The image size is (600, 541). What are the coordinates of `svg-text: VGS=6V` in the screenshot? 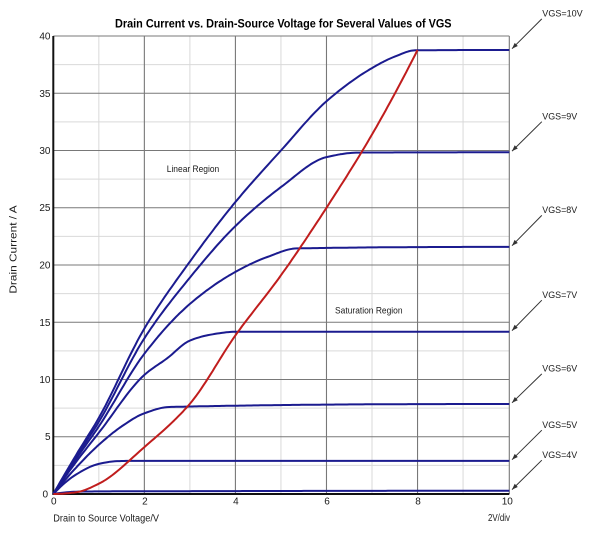 It's located at (560, 369).